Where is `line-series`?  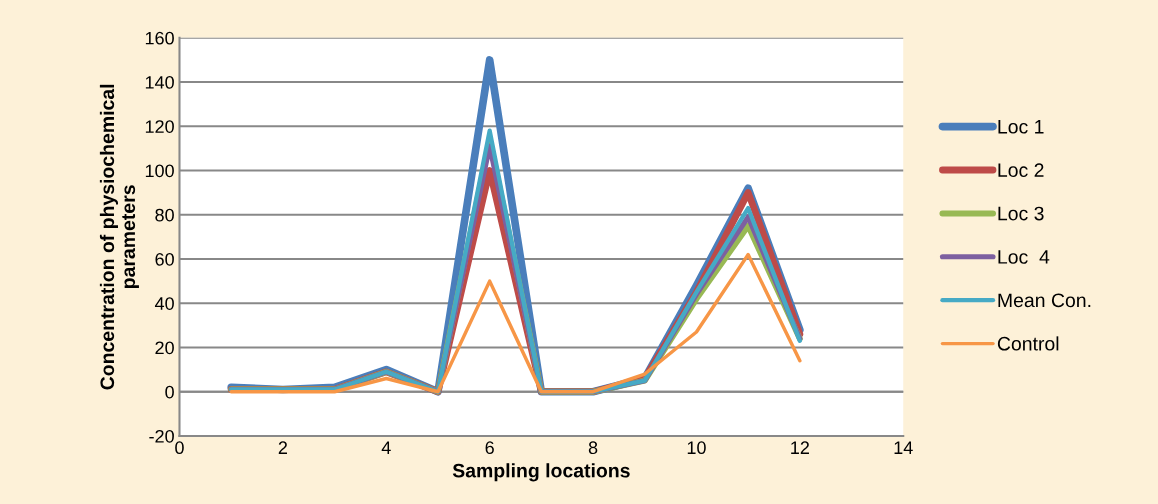
line-series is located at coordinates (515, 323).